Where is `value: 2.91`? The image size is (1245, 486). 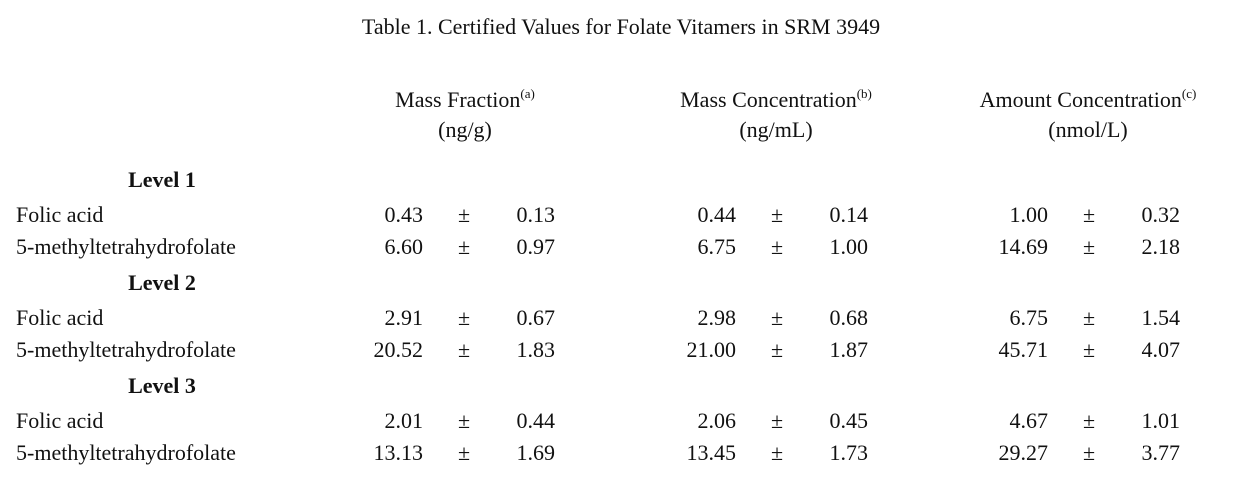
value: 2.91 is located at coordinates (404, 317).